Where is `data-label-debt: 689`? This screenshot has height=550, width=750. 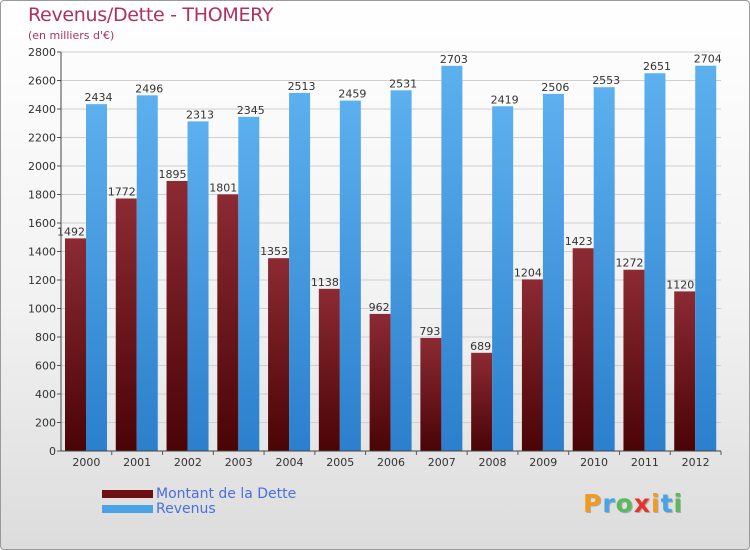 data-label-debt: 689 is located at coordinates (480, 346).